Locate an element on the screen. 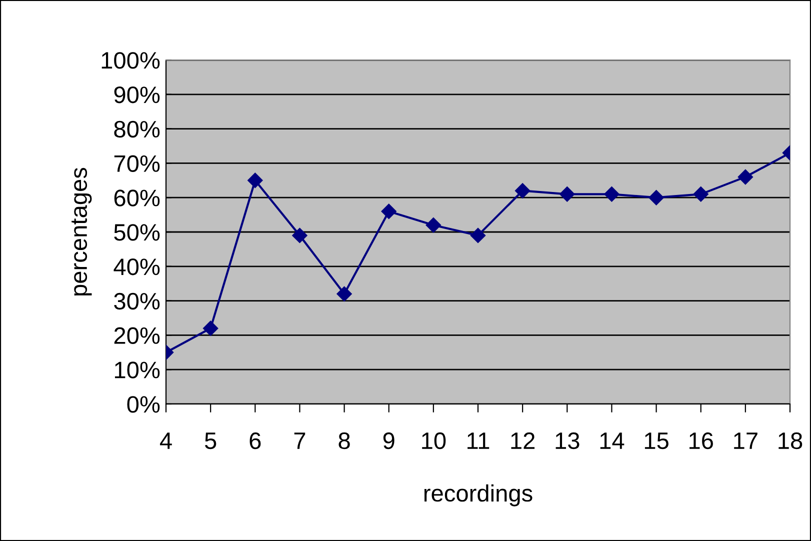  x-tick-label: 15 is located at coordinates (656, 441).